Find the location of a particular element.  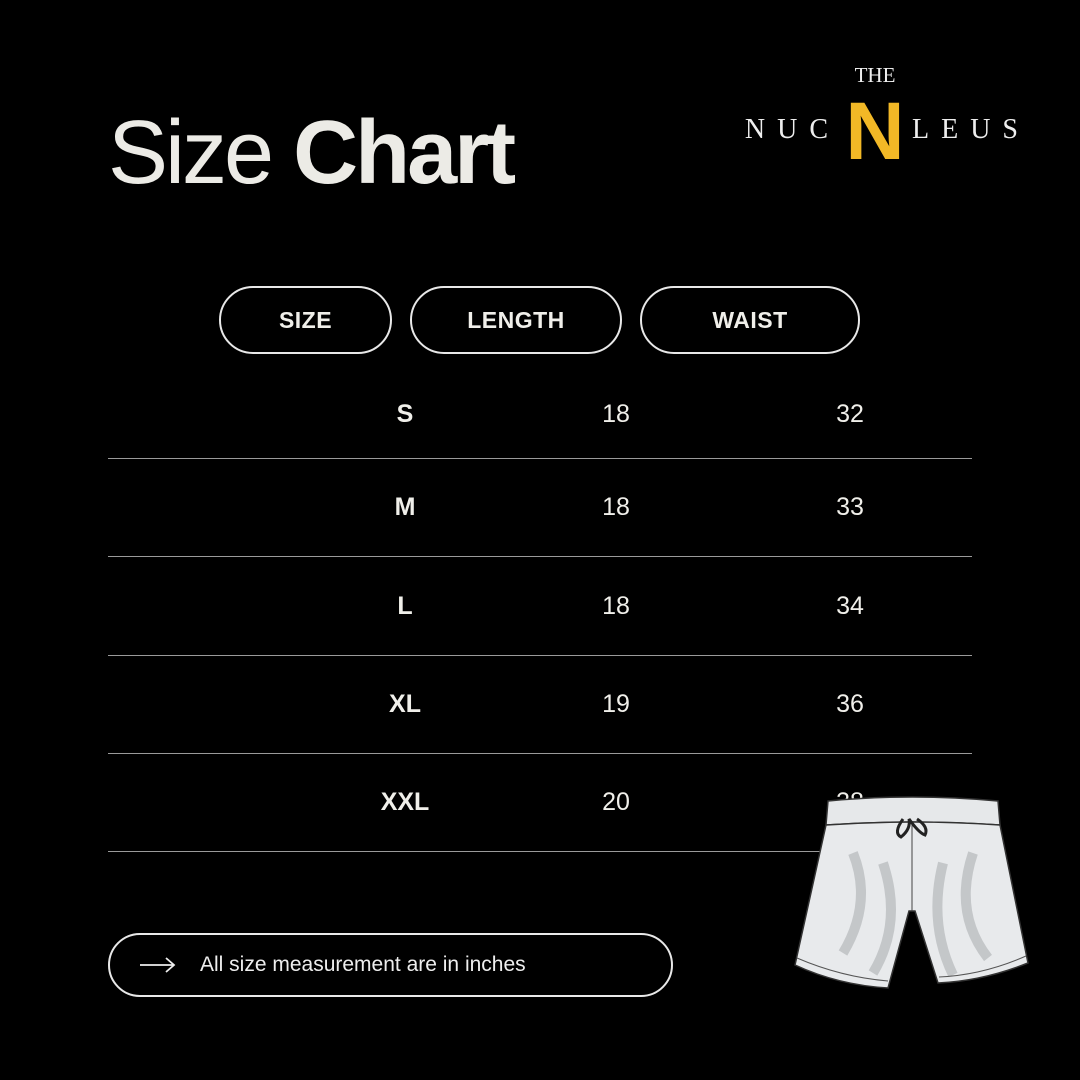

cell-waist: 36 is located at coordinates (850, 703).